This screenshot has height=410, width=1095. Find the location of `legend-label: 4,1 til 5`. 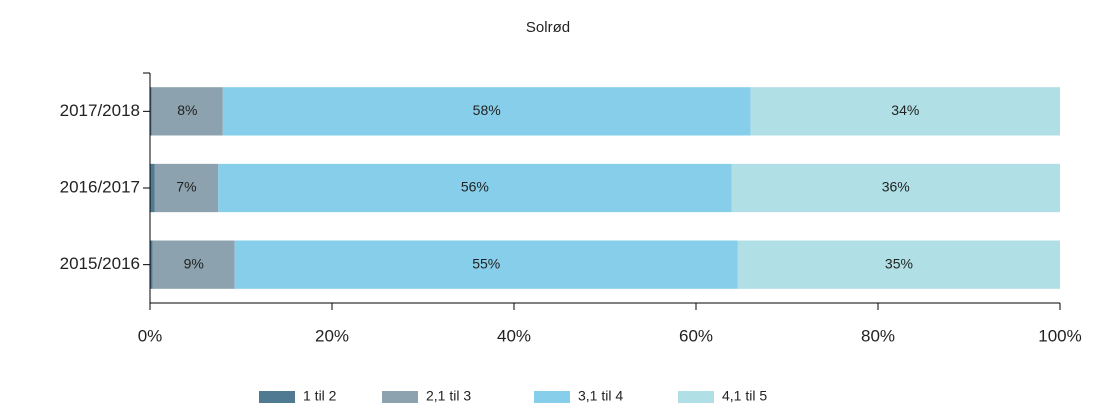

legend-label: 4,1 til 5 is located at coordinates (744, 396).